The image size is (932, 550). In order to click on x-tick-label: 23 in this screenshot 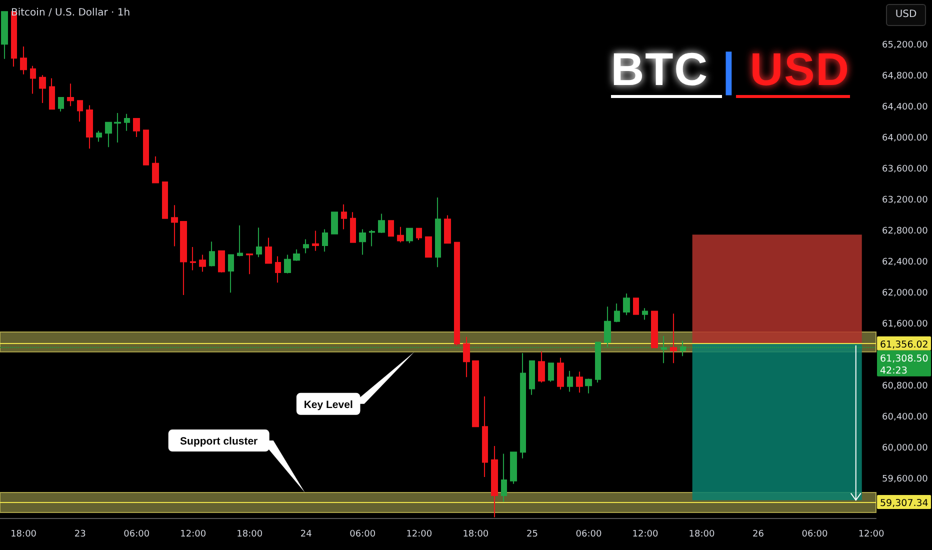, I will do `click(80, 535)`.